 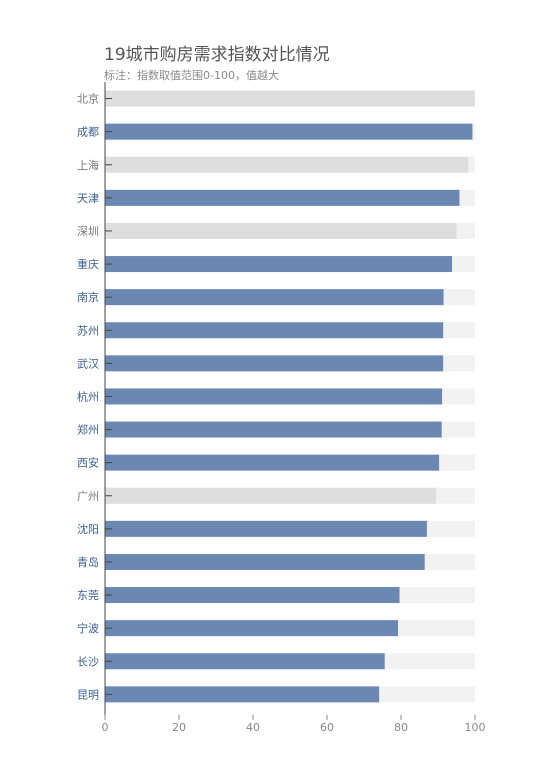 I want to click on category-label: 青岛, so click(x=88, y=562).